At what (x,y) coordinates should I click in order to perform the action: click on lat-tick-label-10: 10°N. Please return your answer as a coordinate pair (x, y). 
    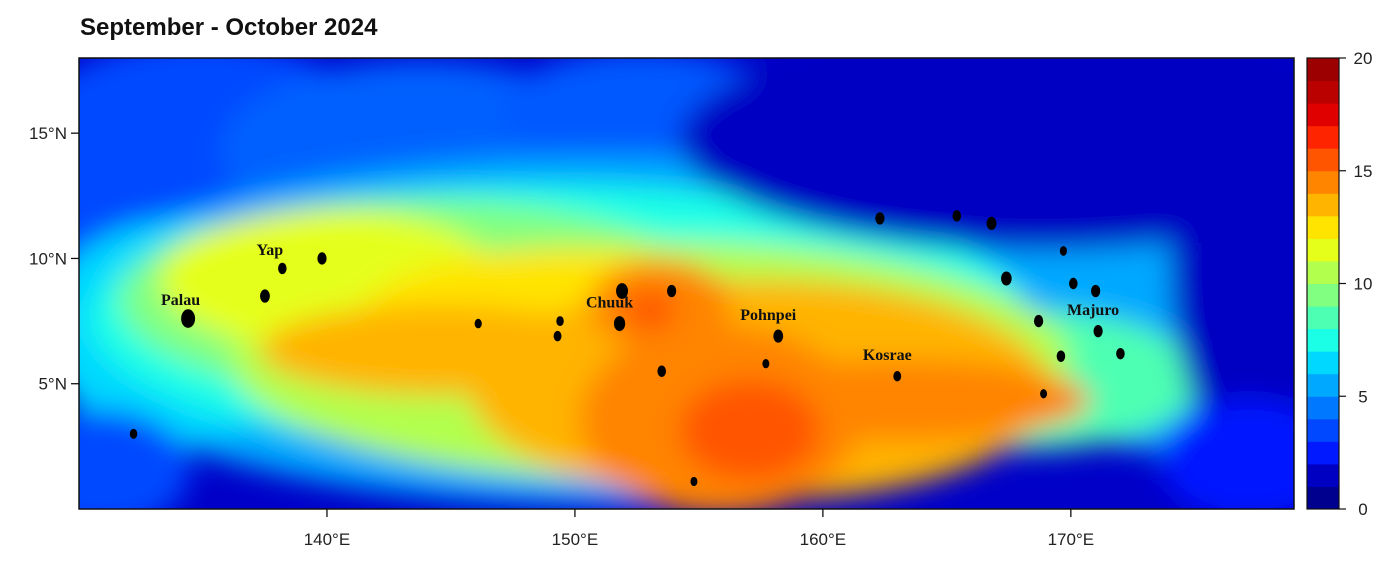
    Looking at the image, I should click on (48, 258).